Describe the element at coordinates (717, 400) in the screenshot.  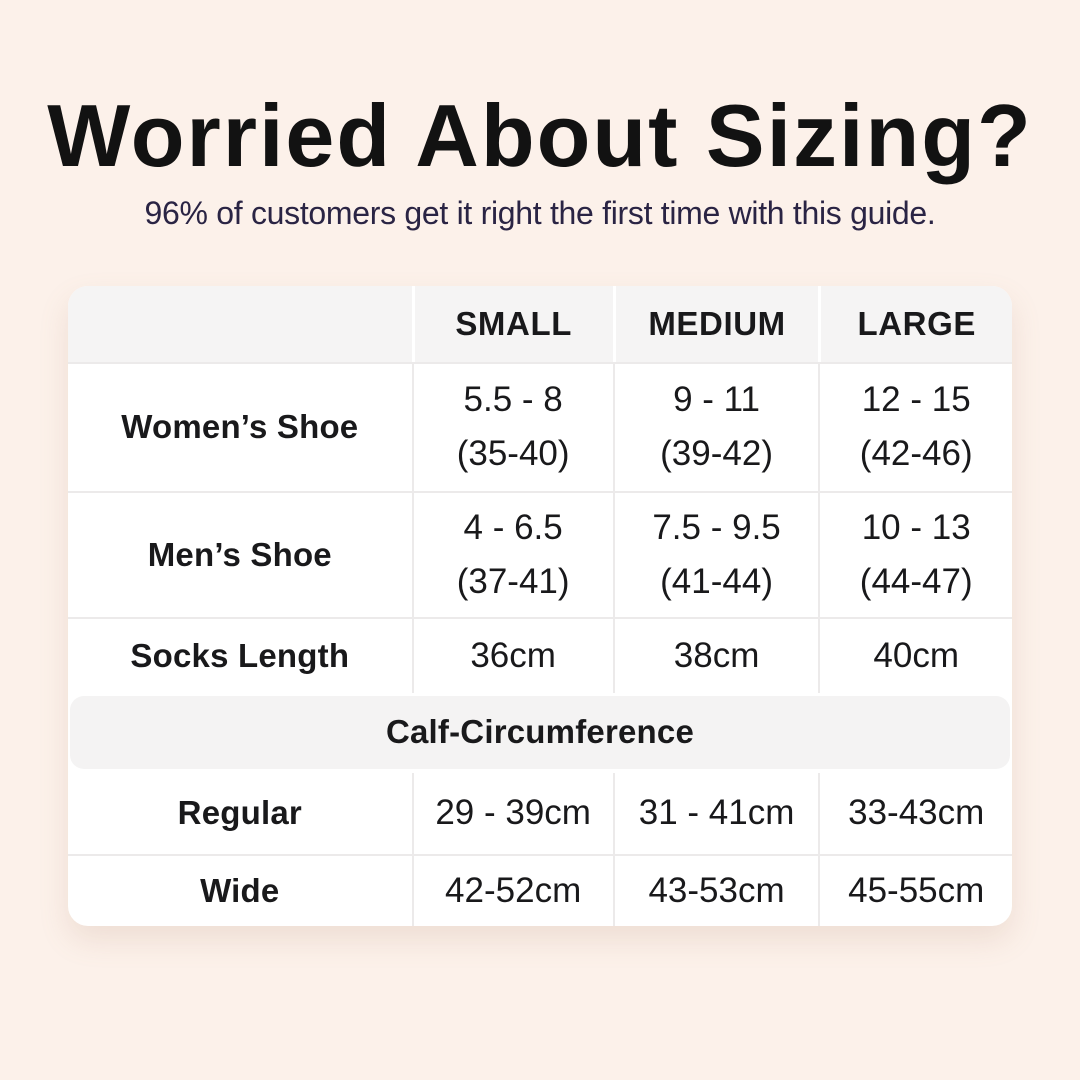
I see `cell-value-main: 9 - 11` at that location.